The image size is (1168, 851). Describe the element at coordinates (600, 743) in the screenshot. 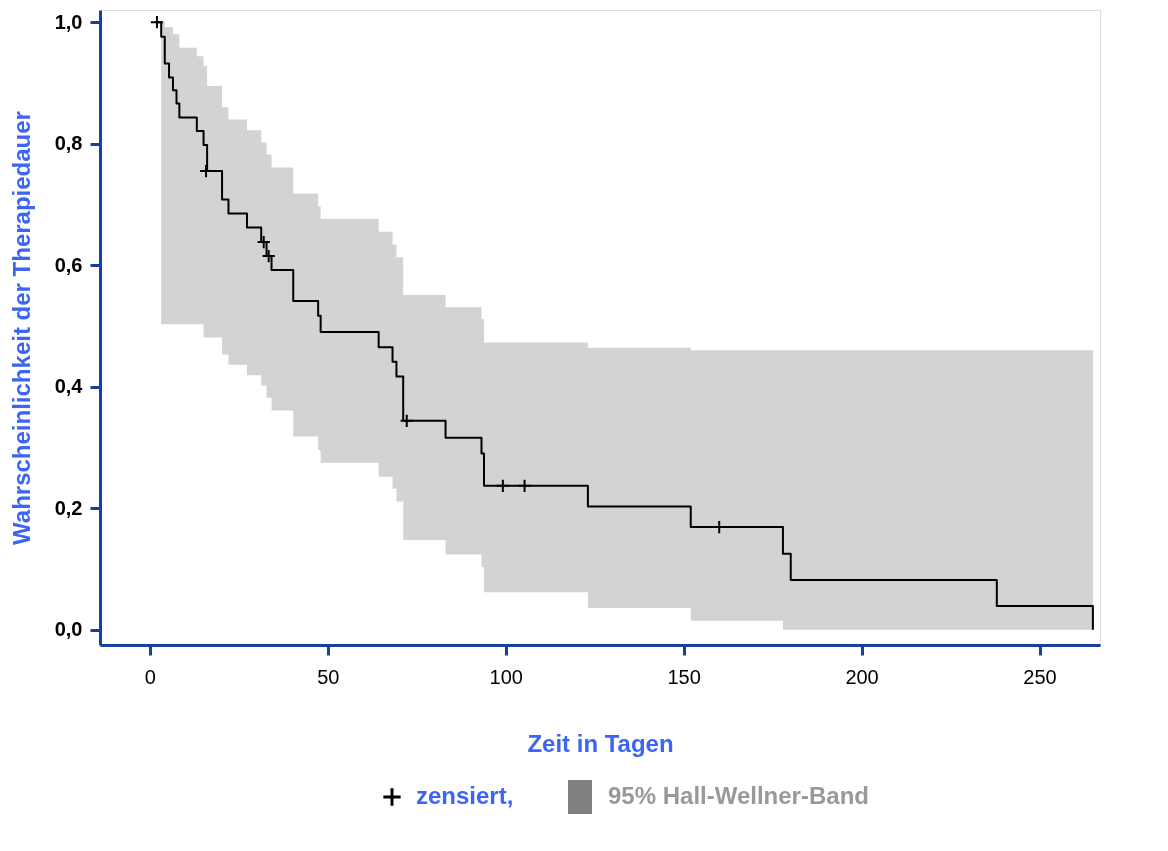

I see `x-axis-title: Zeit in Tagen` at that location.